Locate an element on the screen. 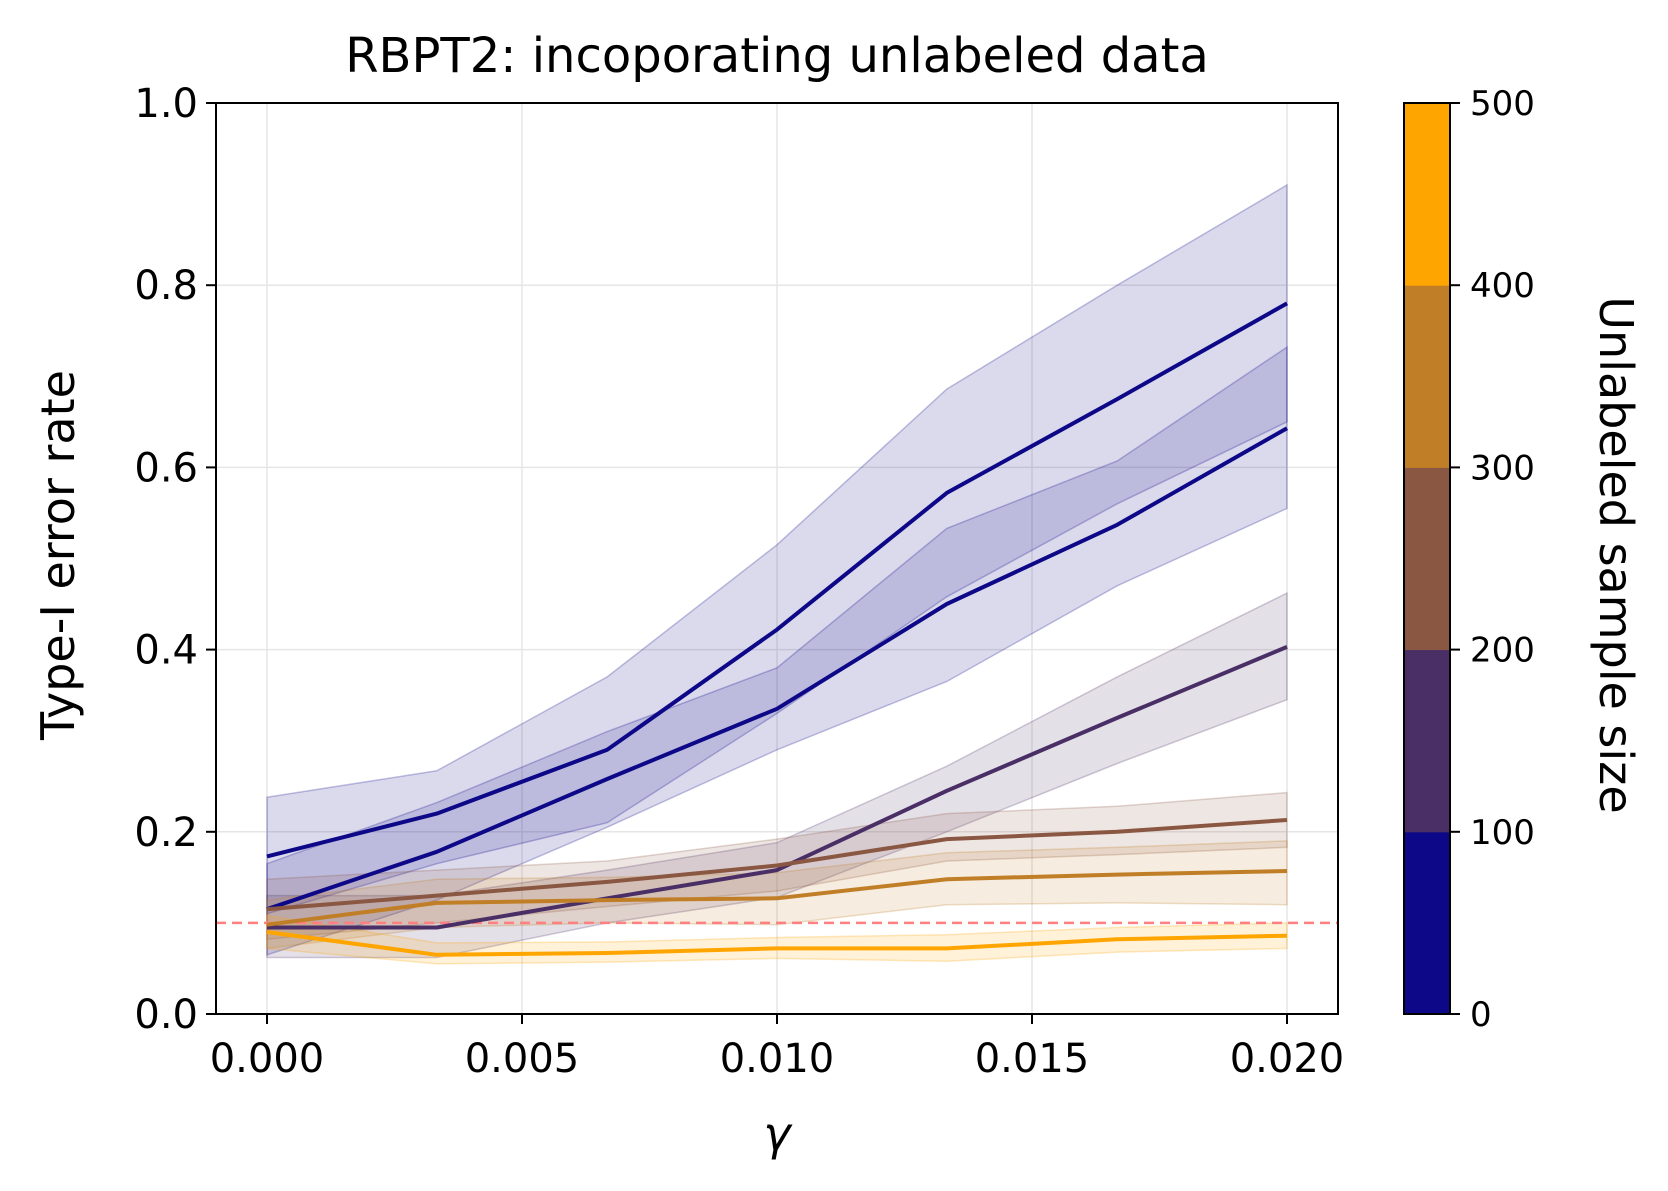 Image resolution: width=1668 pixels, height=1191 pixels. x-tick-label: 0.005 is located at coordinates (522, 1059).